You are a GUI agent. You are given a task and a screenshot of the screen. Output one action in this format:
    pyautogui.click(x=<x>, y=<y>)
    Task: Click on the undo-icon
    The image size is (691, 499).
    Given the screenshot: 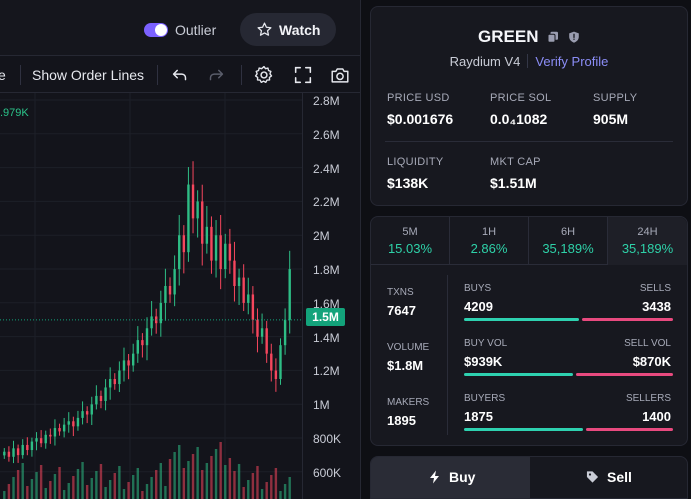 What is the action you would take?
    pyautogui.click(x=180, y=75)
    